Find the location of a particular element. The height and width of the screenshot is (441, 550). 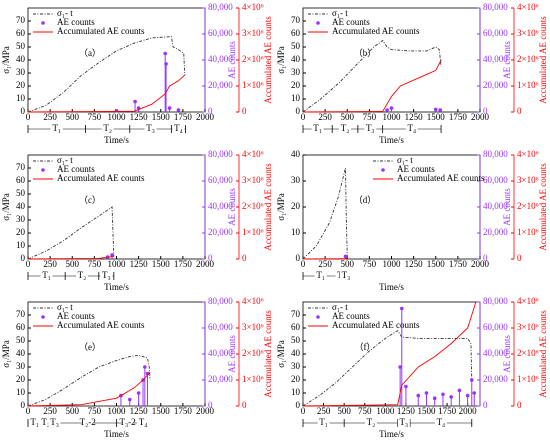

panel-label: （d） is located at coordinates (365, 200).